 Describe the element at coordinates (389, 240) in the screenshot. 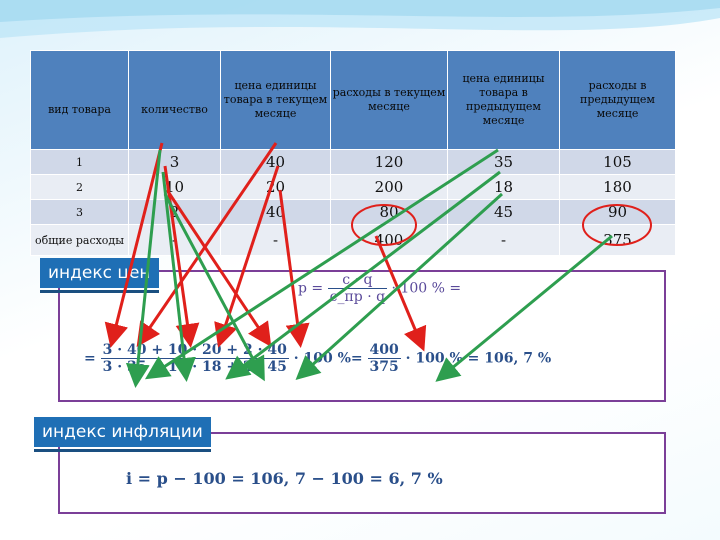

I see `table-cell: 400` at that location.